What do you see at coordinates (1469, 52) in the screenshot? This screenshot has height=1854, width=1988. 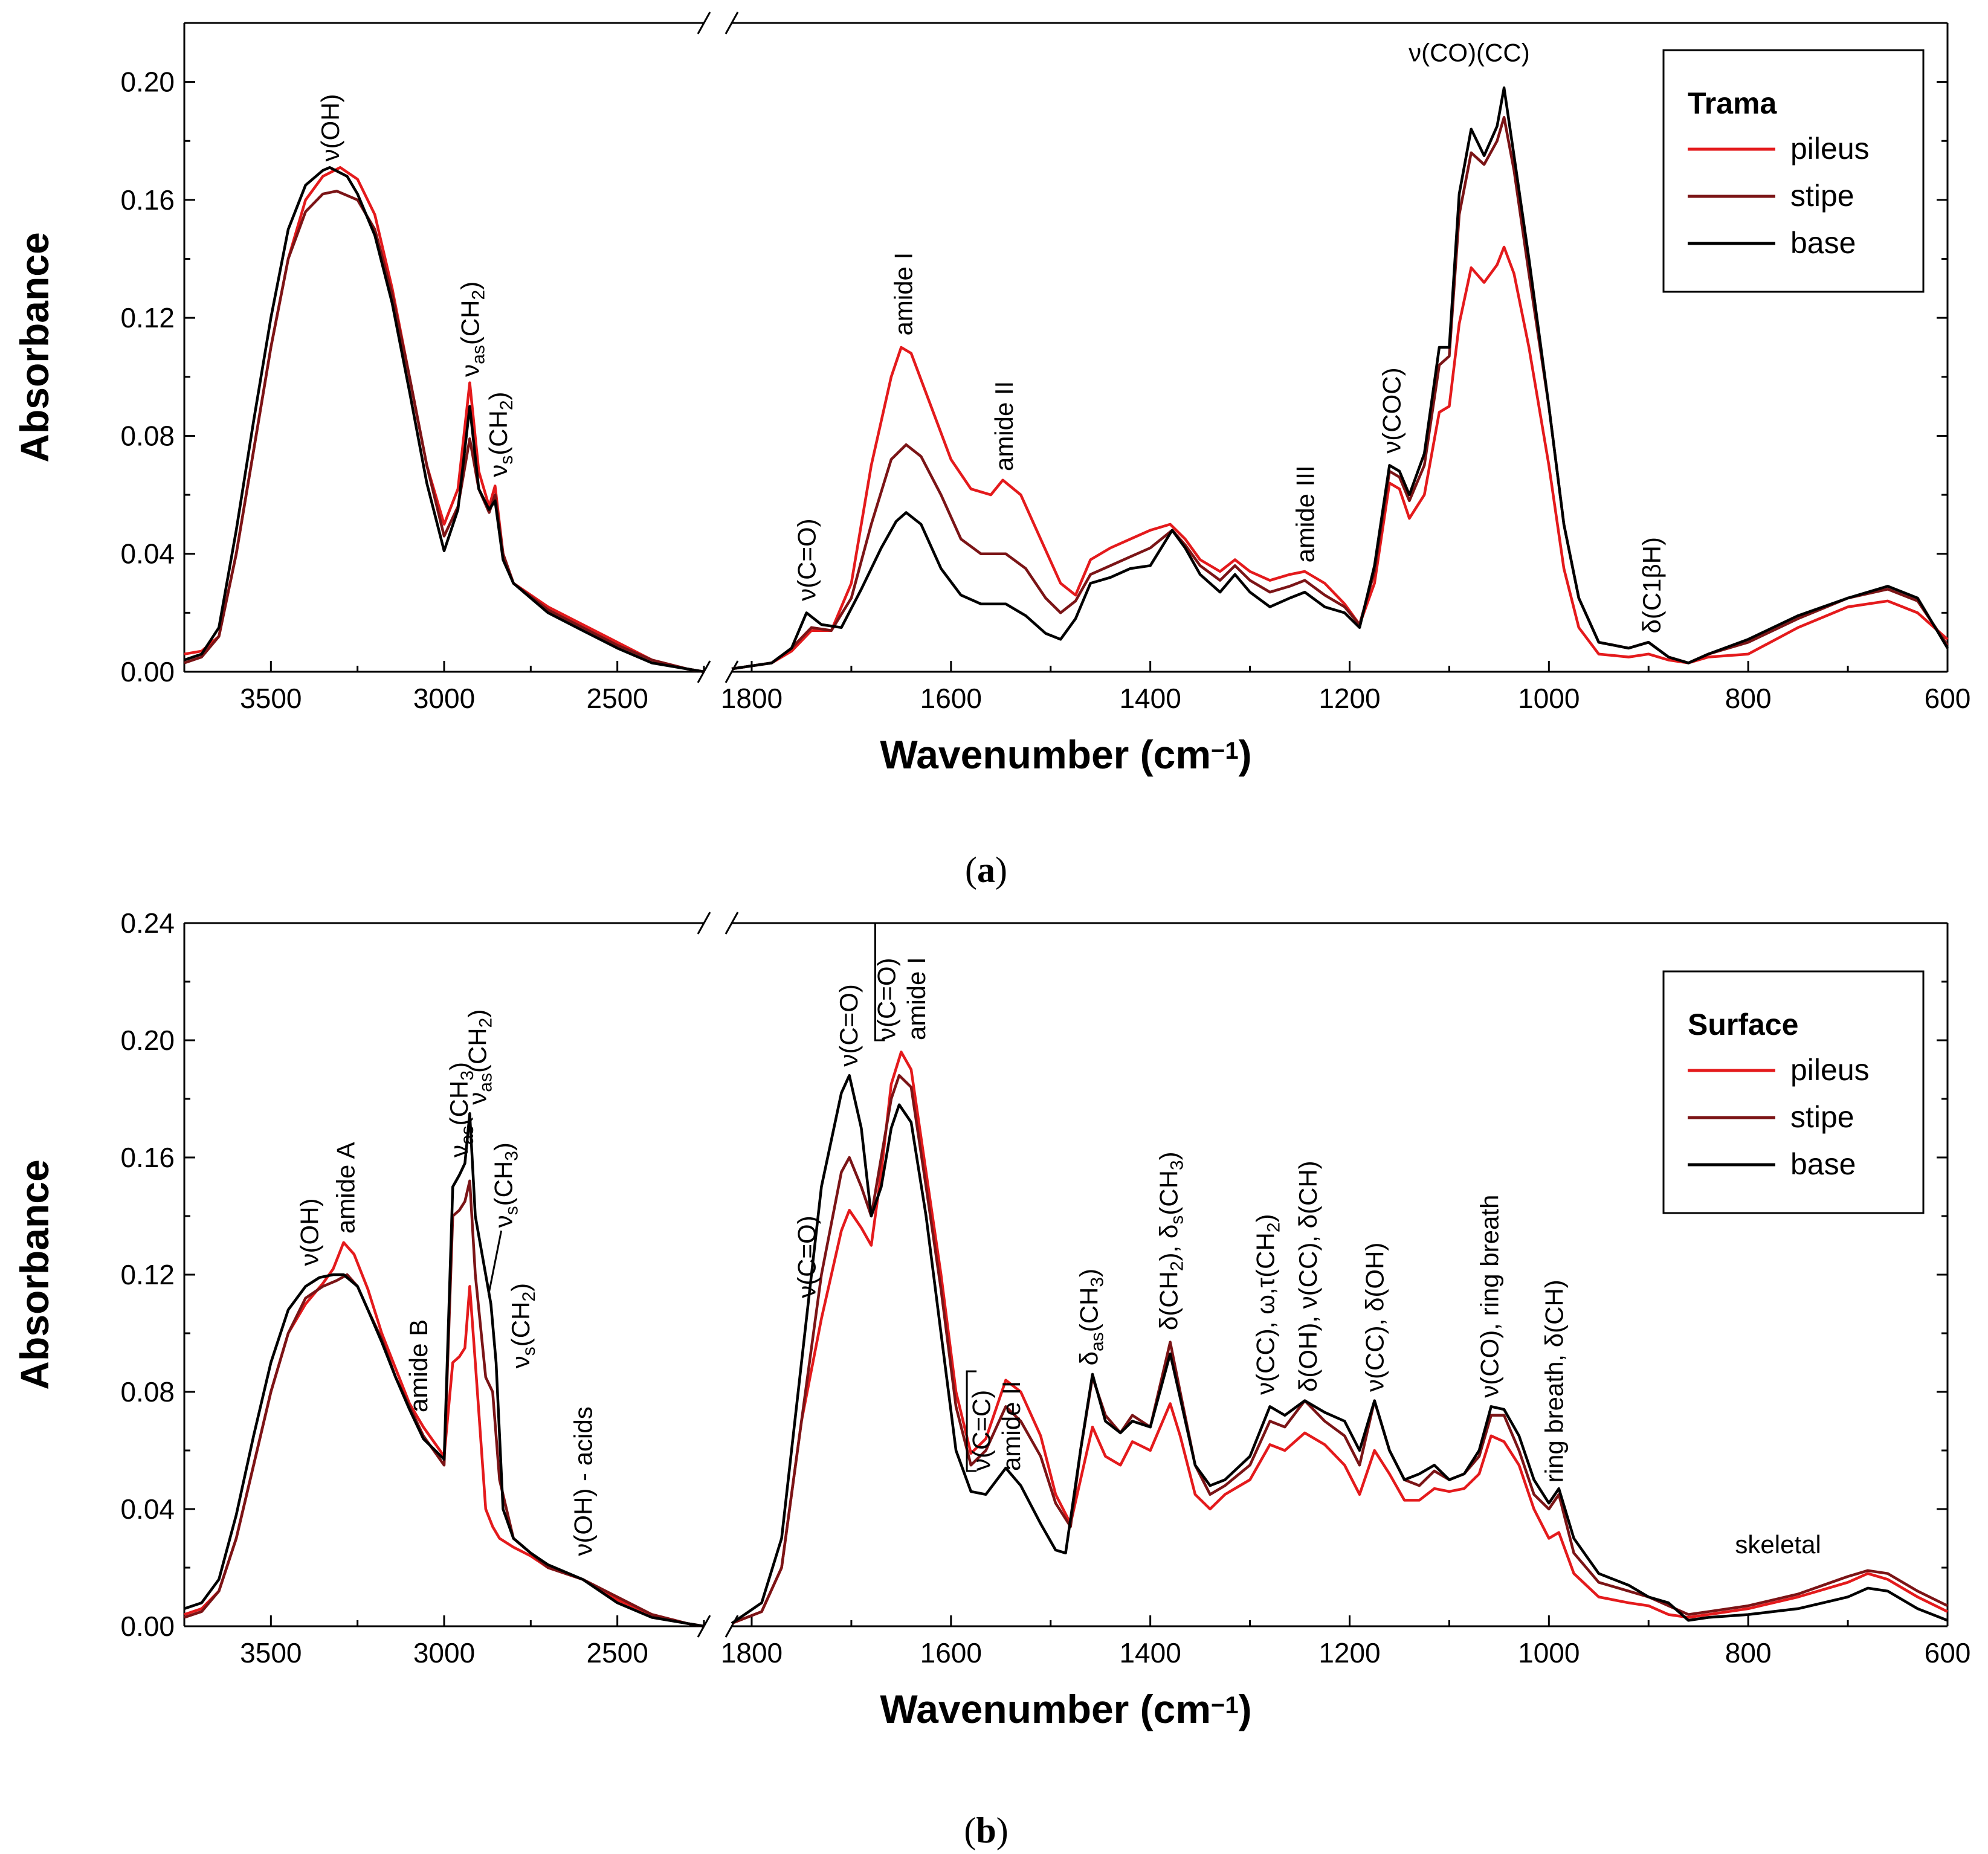 I see `peak-annotation: ν(CO)(CC)` at bounding box center [1469, 52].